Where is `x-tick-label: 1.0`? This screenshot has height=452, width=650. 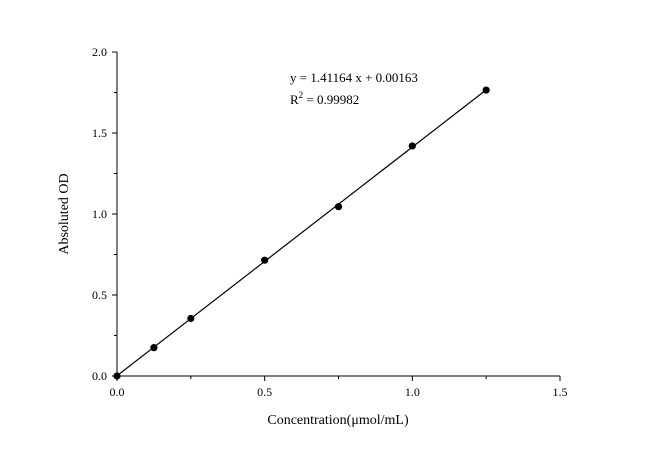 x-tick-label: 1.0 is located at coordinates (412, 392).